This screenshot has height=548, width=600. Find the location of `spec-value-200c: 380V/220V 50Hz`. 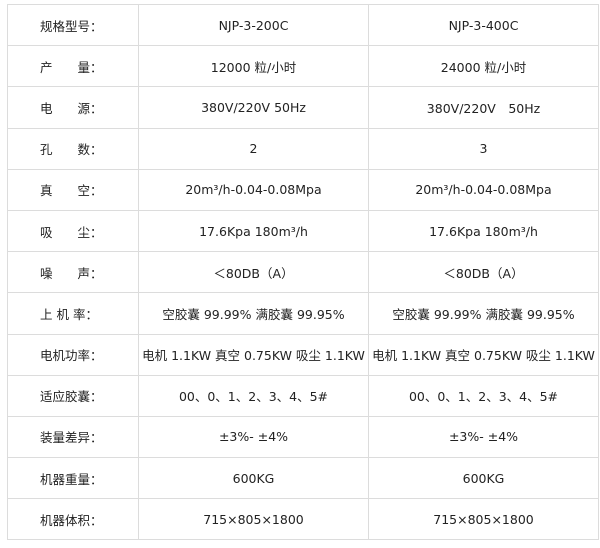

spec-value-200c: 380V/220V 50Hz is located at coordinates (253, 107).